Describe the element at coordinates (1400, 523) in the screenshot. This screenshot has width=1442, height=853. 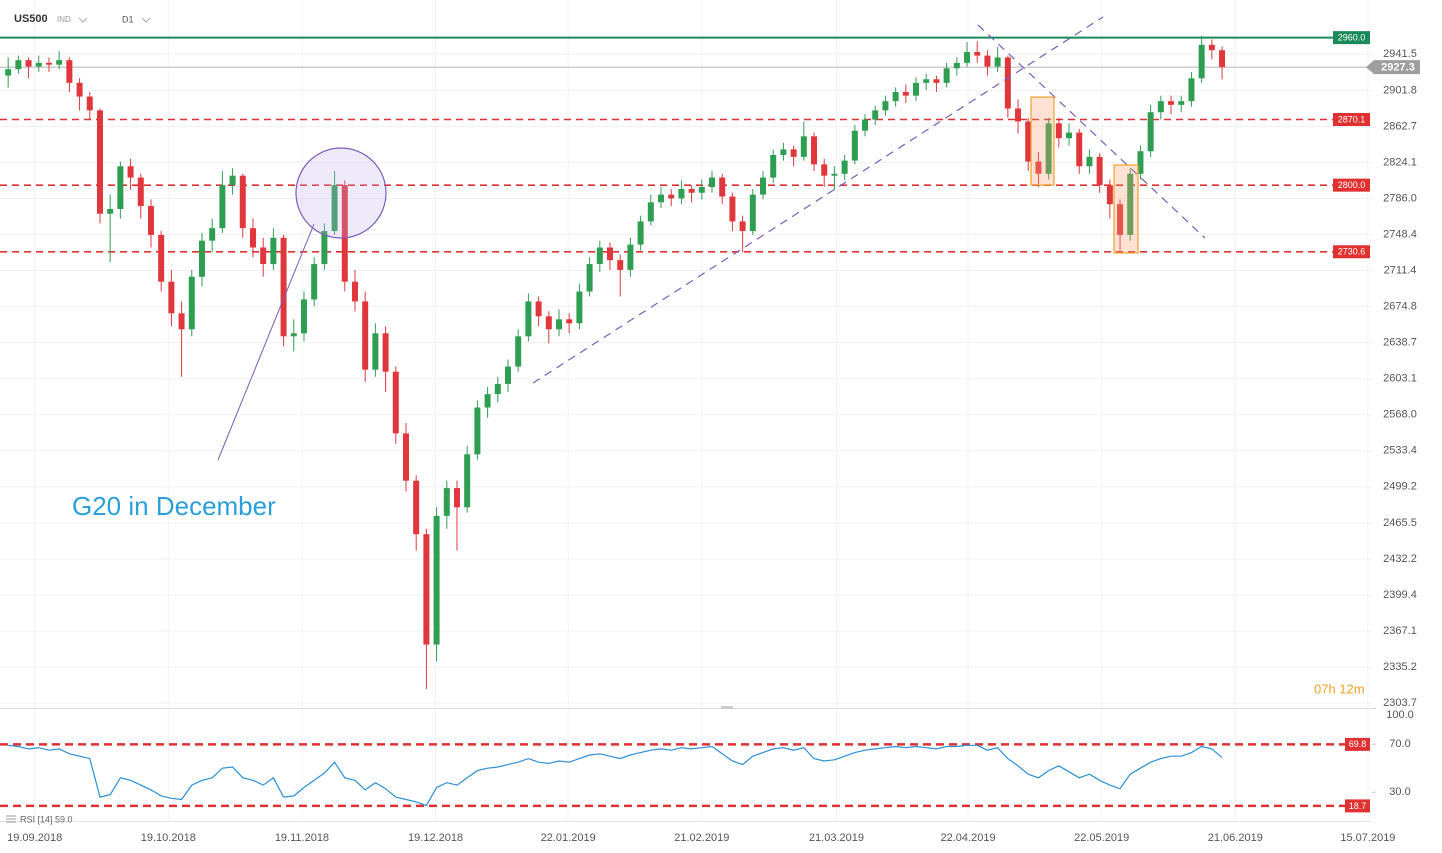
I see `y-tick-label: 2465.5` at that location.